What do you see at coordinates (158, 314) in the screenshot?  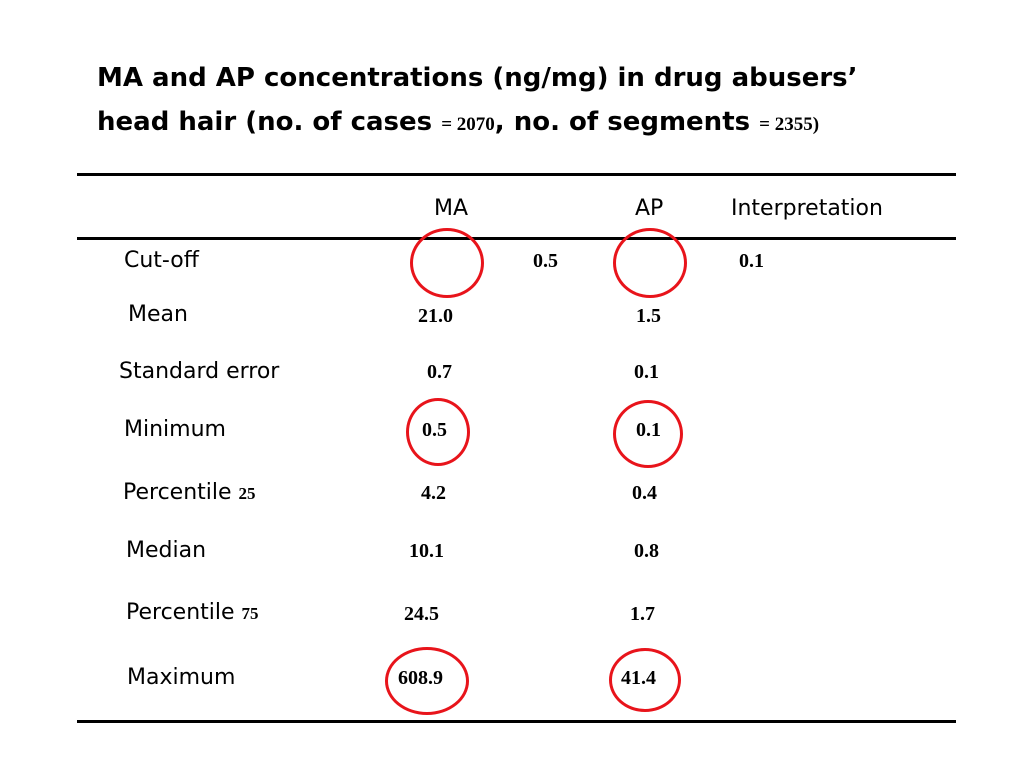 I see `row-label-mean: Mean` at bounding box center [158, 314].